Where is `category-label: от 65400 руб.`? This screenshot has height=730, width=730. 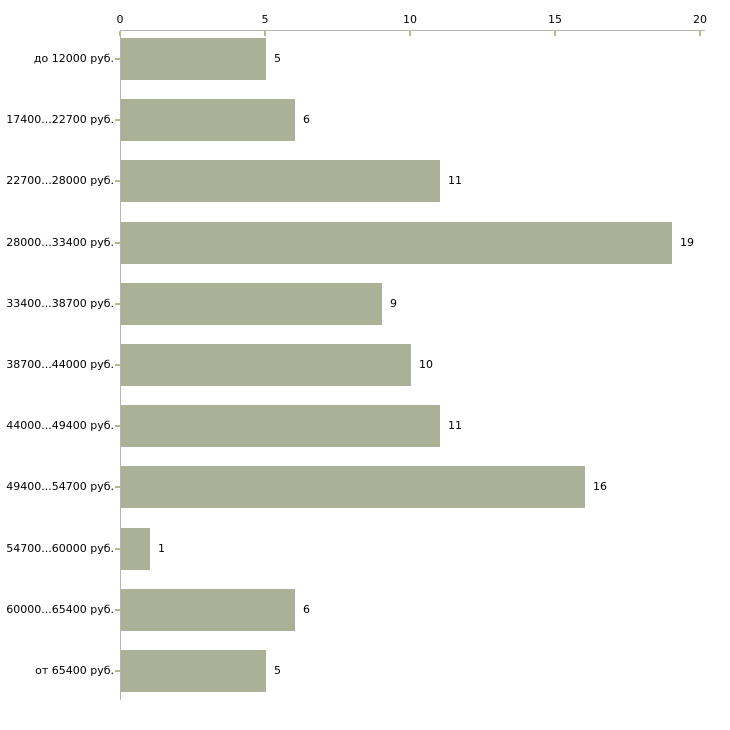 category-label: от 65400 руб. is located at coordinates (74, 670).